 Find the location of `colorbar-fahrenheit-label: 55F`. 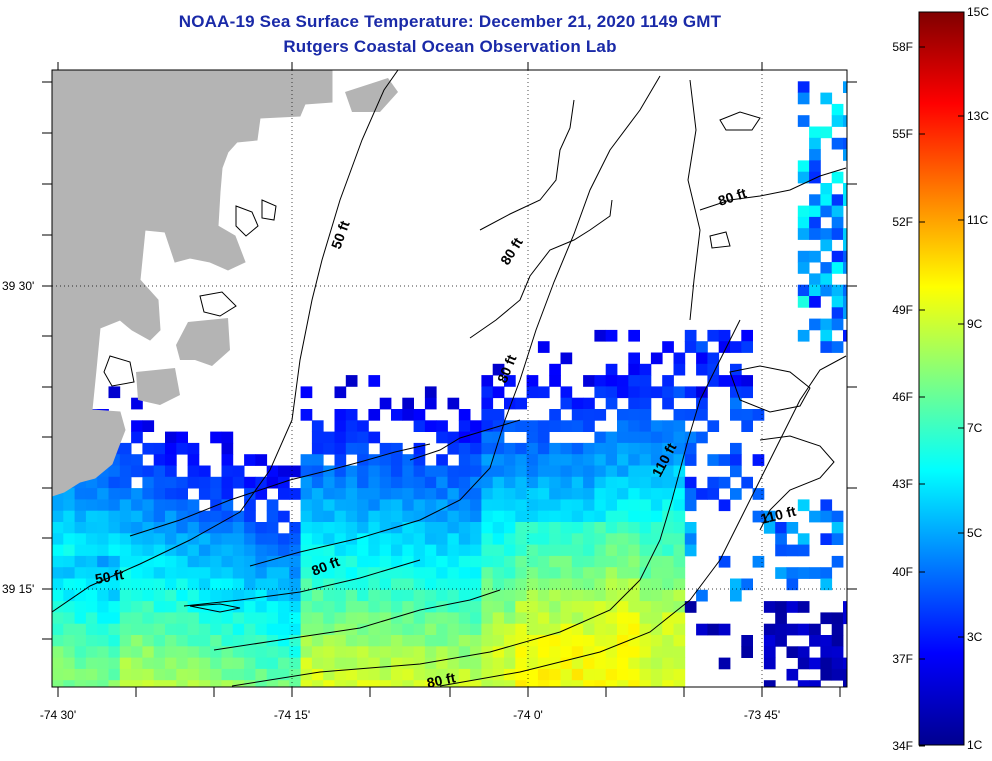

colorbar-fahrenheit-label: 55F is located at coordinates (902, 134).